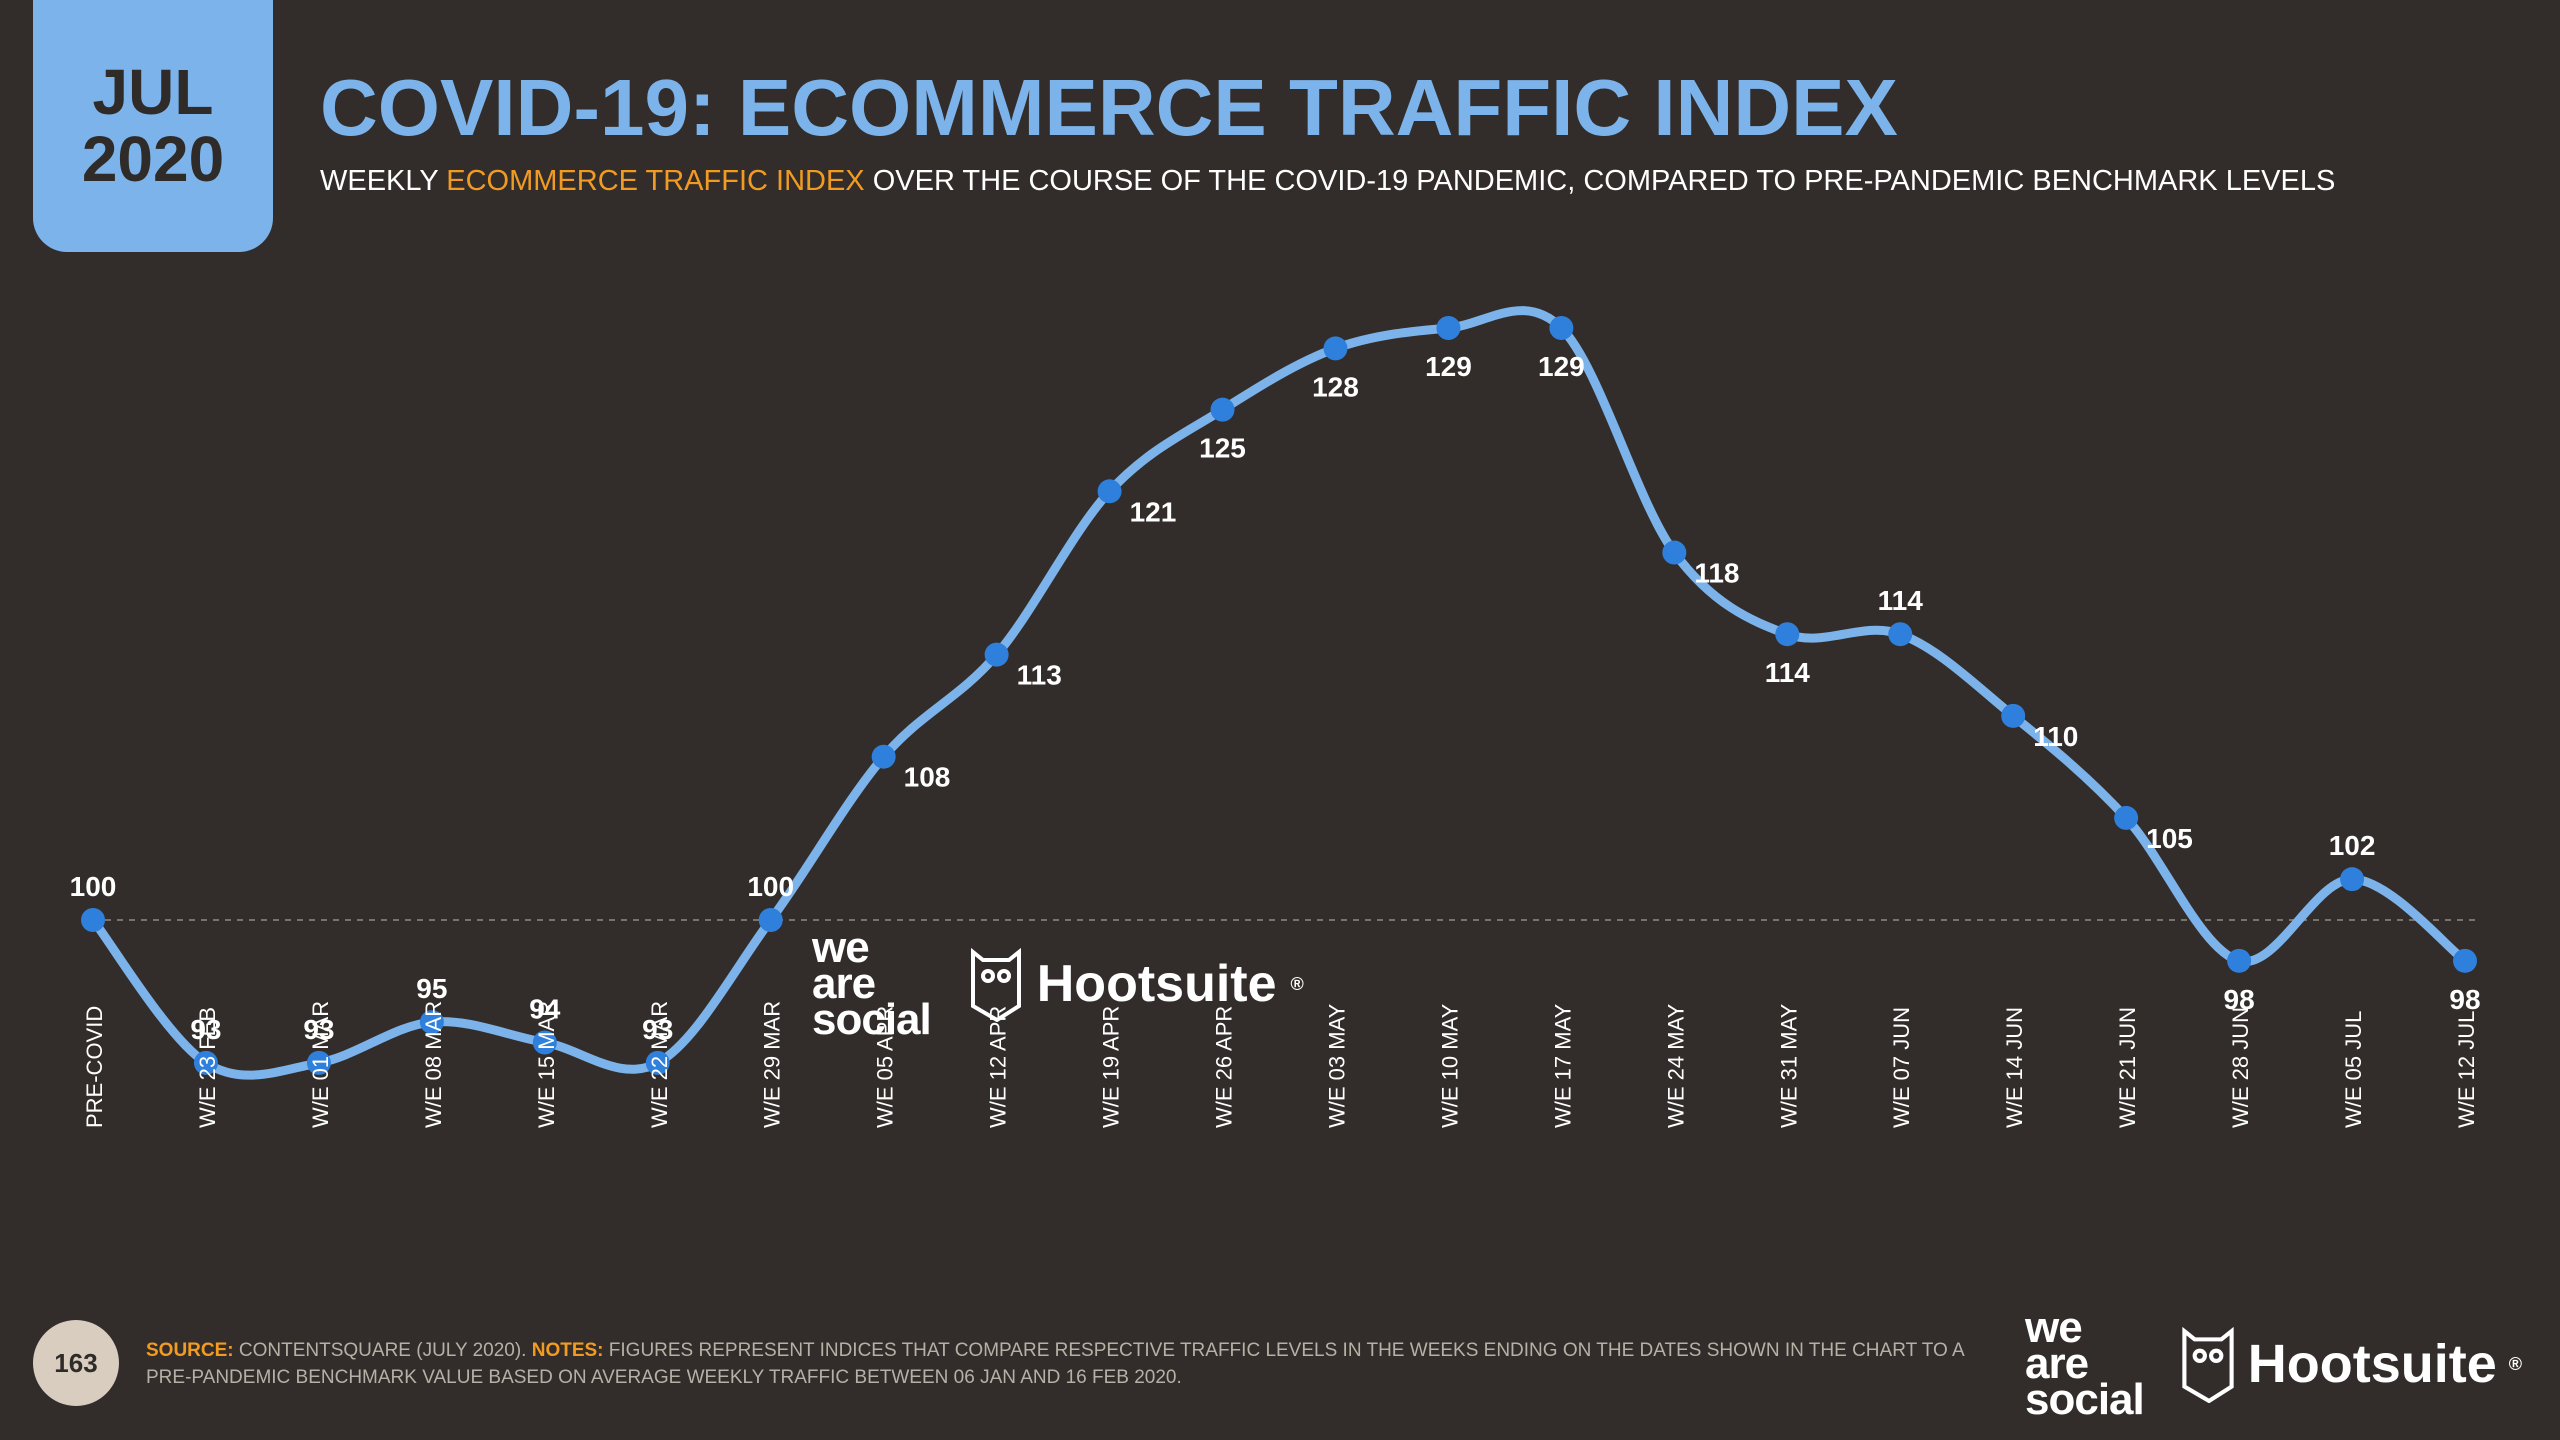 The width and height of the screenshot is (2560, 1440). What do you see at coordinates (1901, 1067) in the screenshot?
I see `x-tick-label: W/E 07 JUN` at bounding box center [1901, 1067].